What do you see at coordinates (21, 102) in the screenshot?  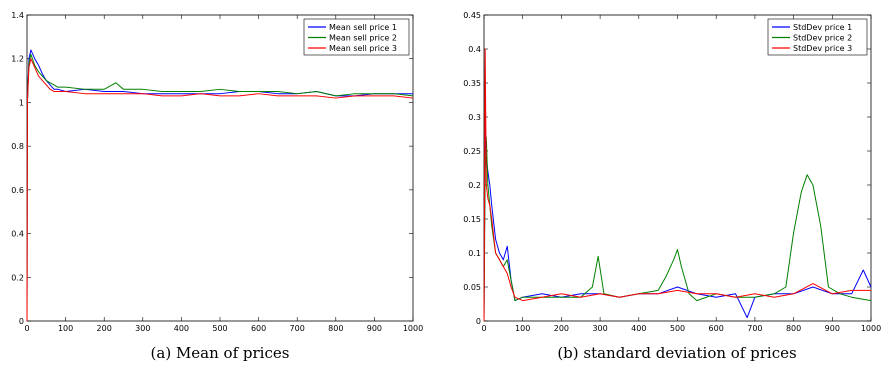 I see `chart-a-ytick-label: 1` at bounding box center [21, 102].